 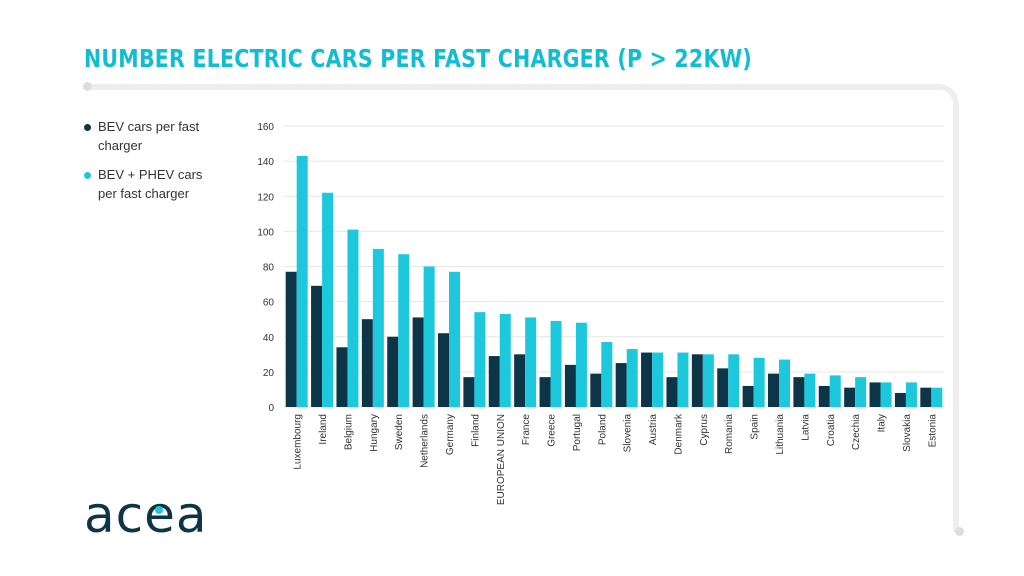 What do you see at coordinates (805, 427) in the screenshot?
I see `x-tick-label: Latvia` at bounding box center [805, 427].